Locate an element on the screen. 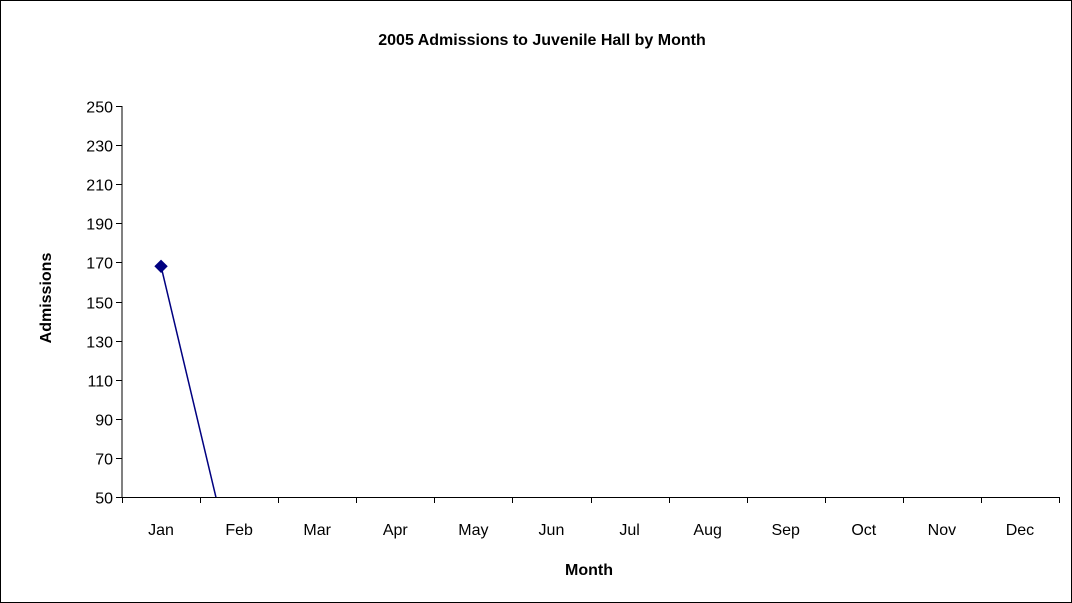 This screenshot has height=603, width=1072. x-tick-label: Apr is located at coordinates (396, 530).